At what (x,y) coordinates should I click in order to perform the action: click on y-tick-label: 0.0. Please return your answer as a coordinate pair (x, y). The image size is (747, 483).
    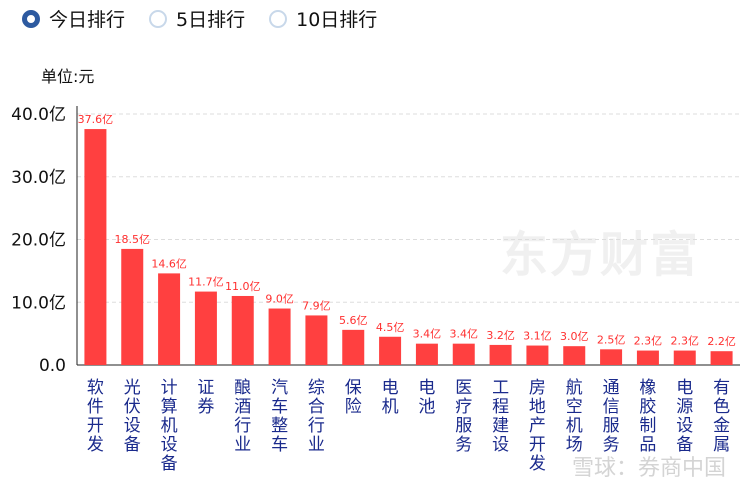
    Looking at the image, I should click on (52, 366).